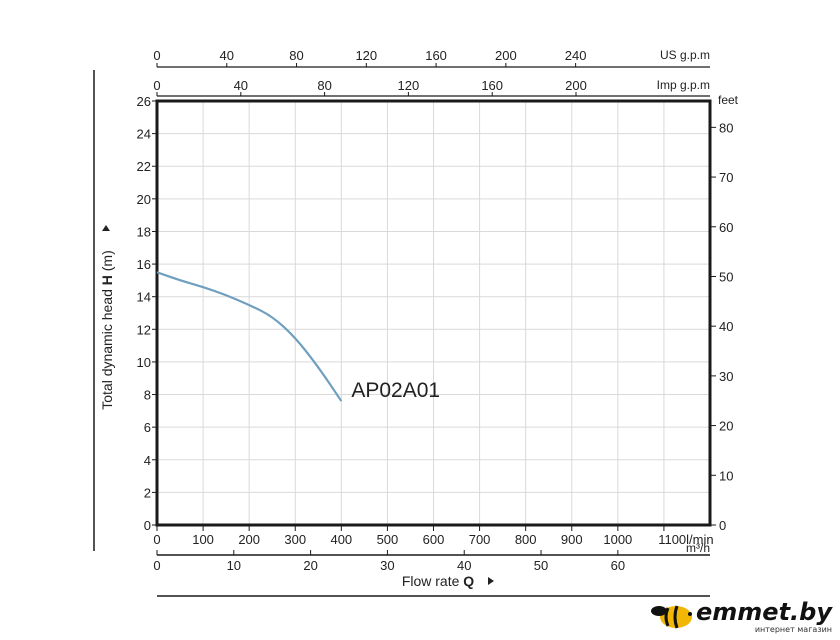  Describe the element at coordinates (147, 492) in the screenshot. I see `y-tick-label: 2` at that location.